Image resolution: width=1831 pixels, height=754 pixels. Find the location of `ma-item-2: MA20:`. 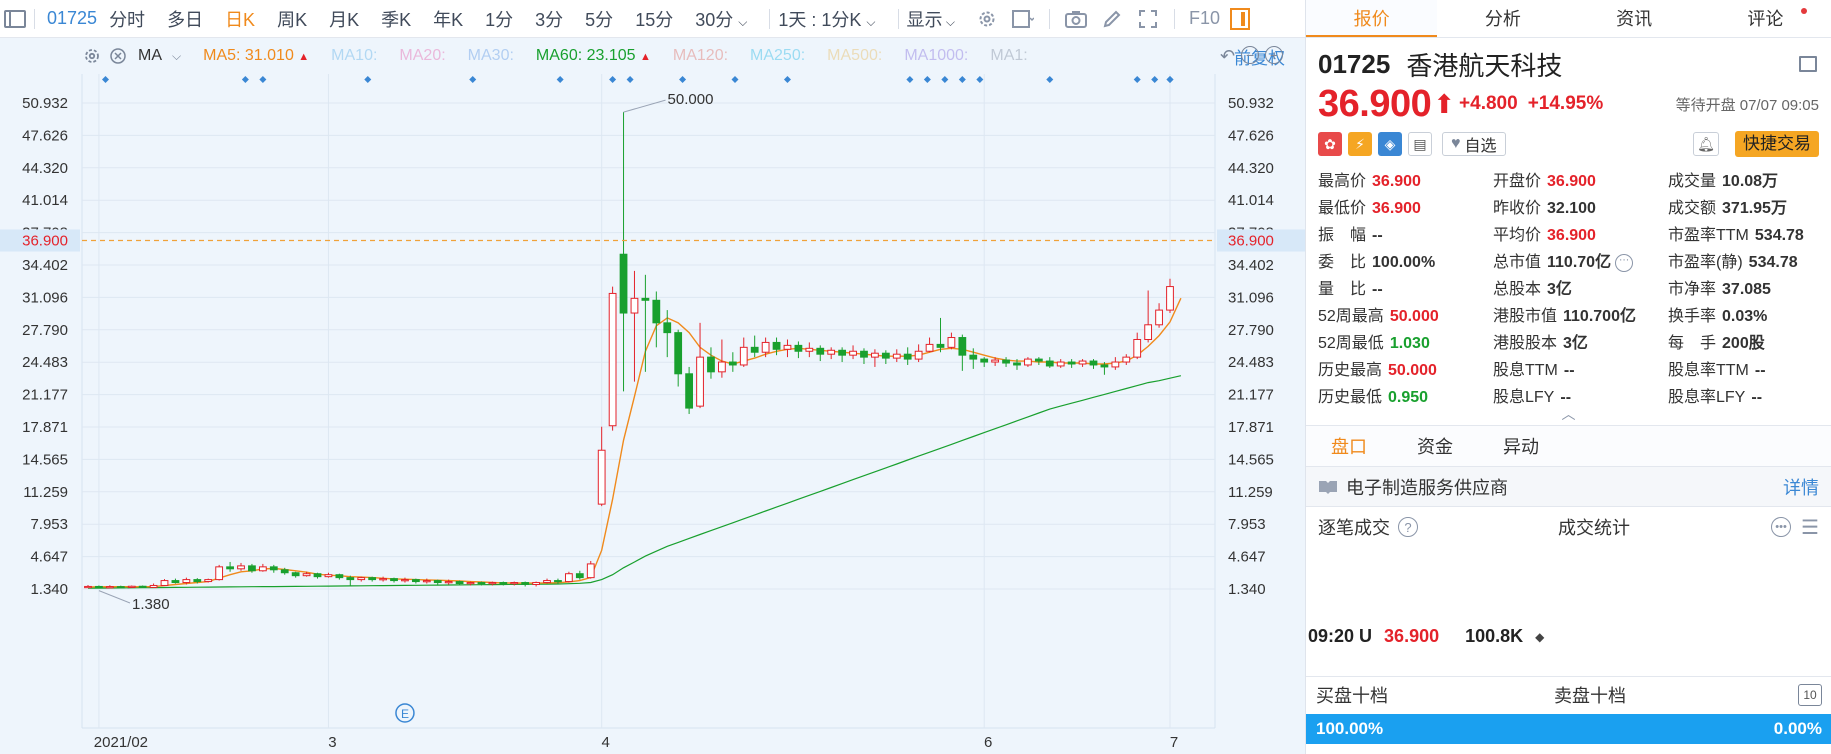

ma-item-2: MA20: is located at coordinates (422, 55).